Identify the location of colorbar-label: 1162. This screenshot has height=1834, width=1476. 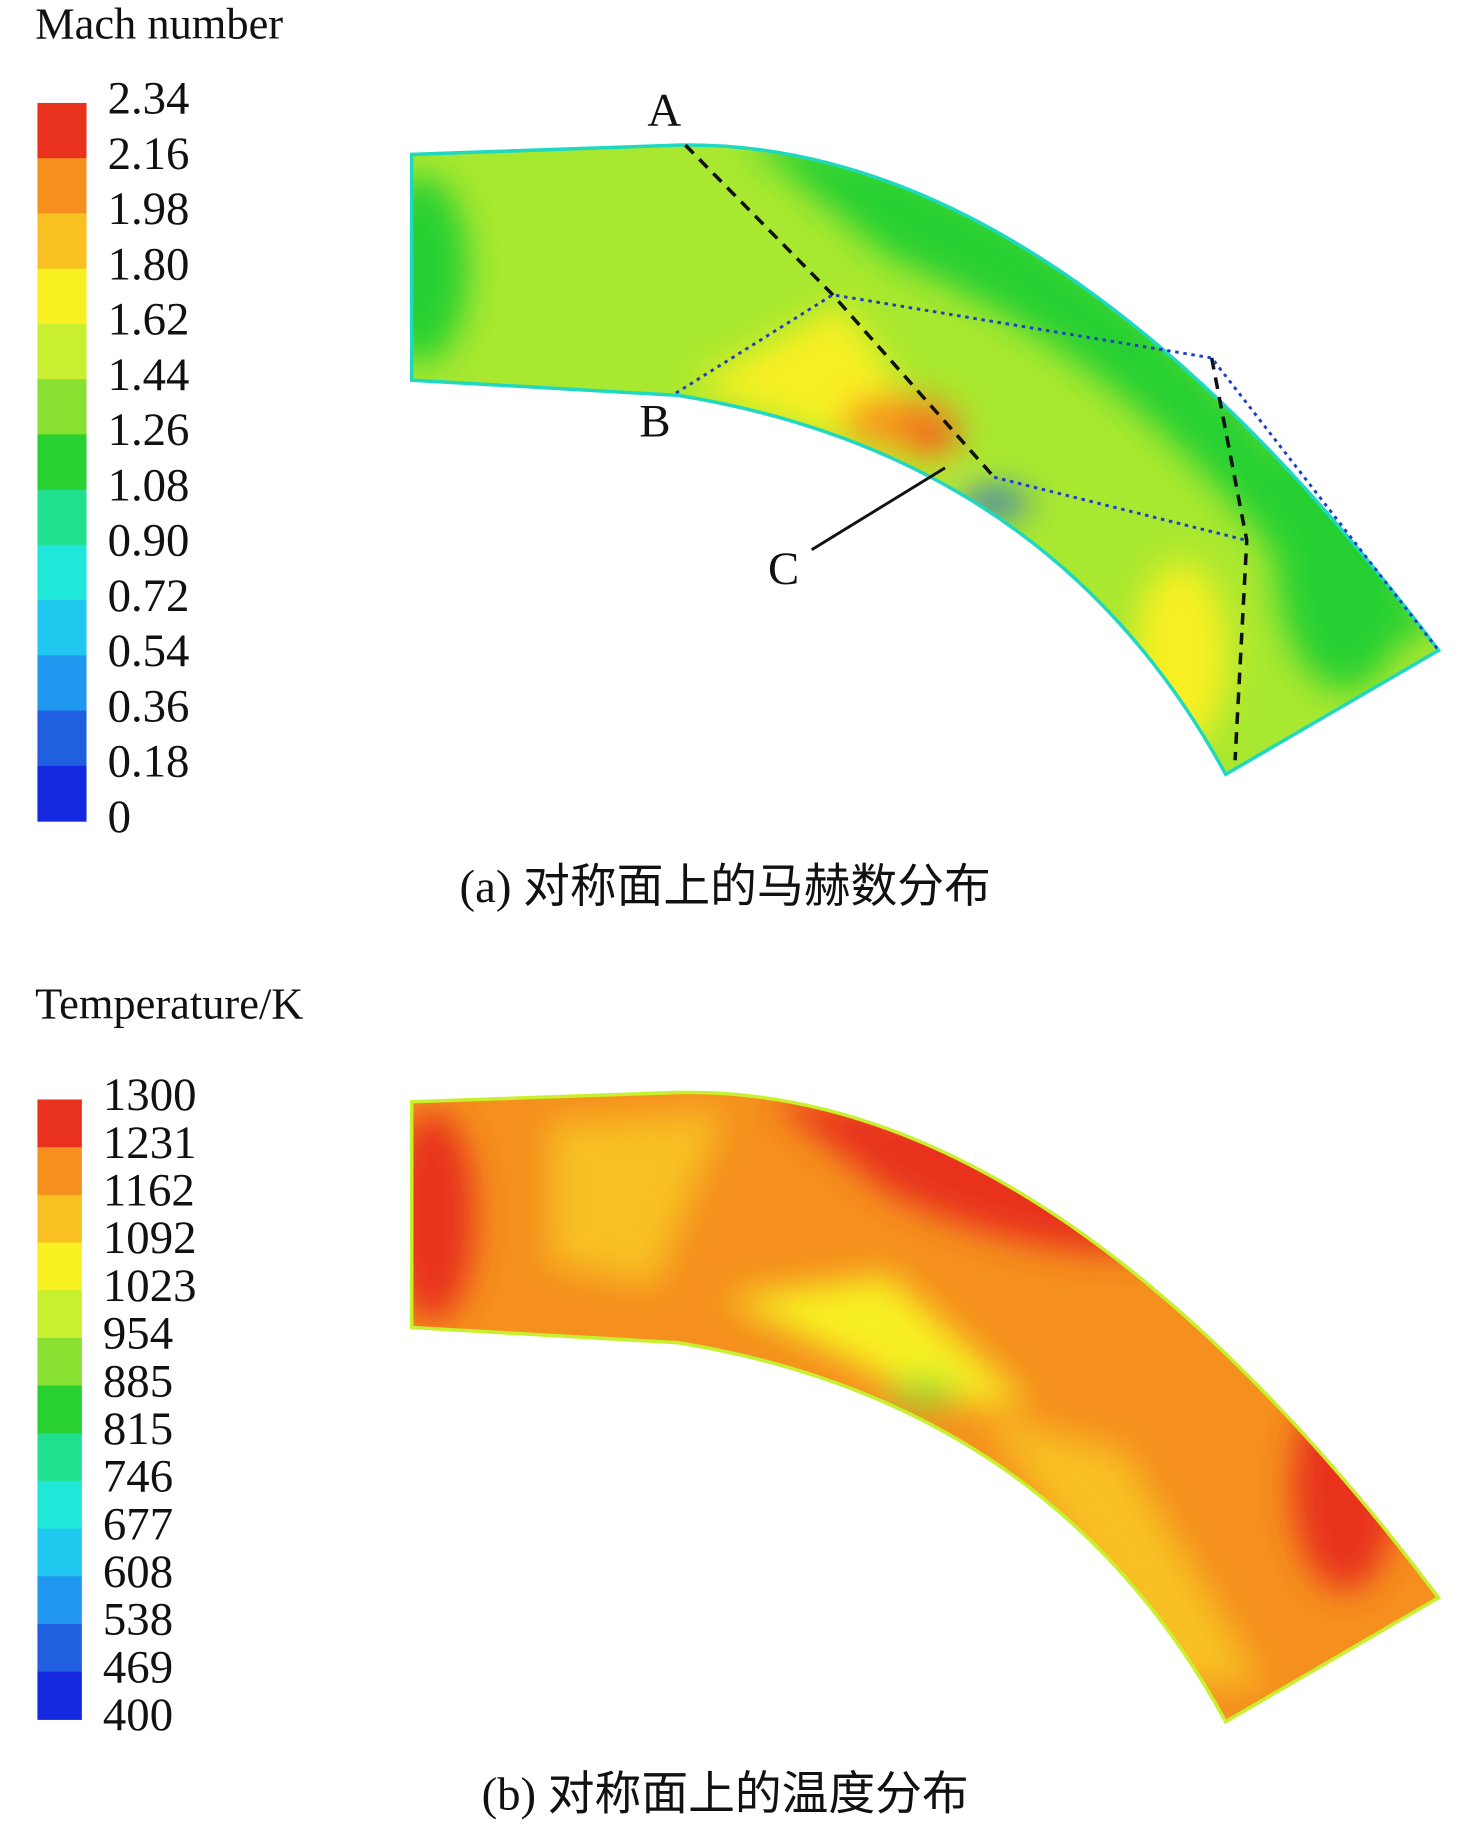
(149, 1191).